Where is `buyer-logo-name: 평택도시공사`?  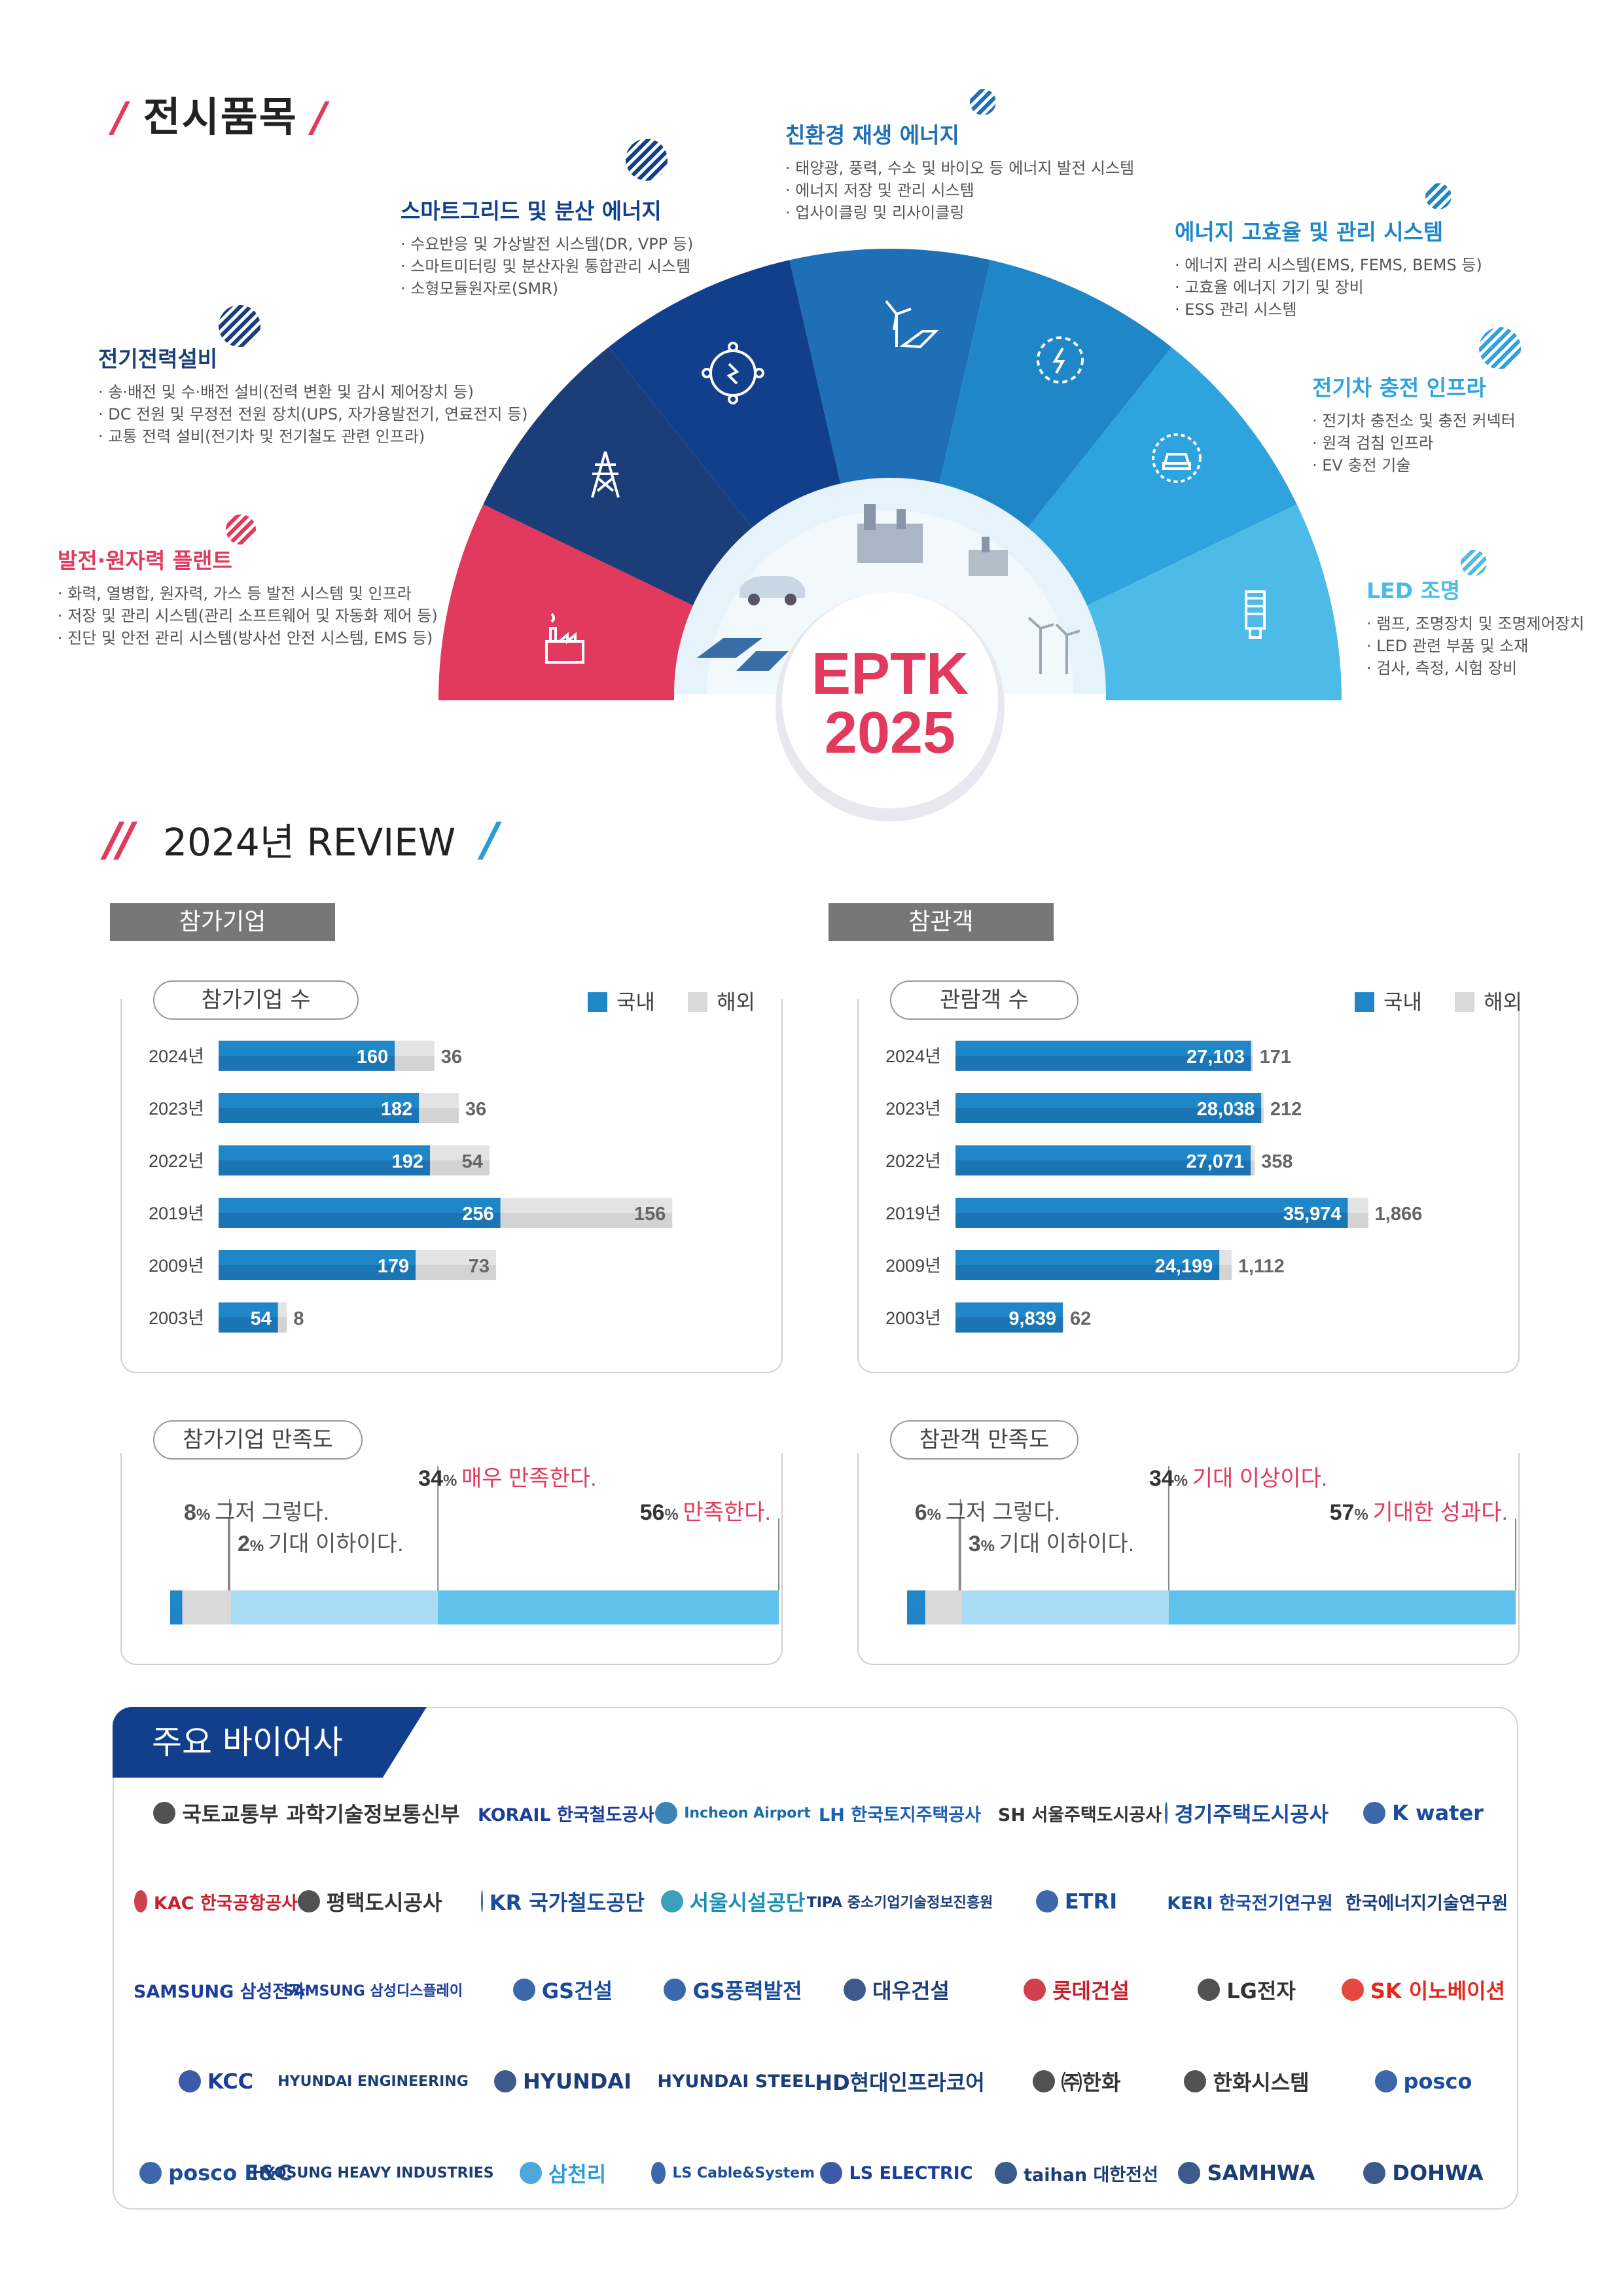
buyer-logo-name: 평택도시공사 is located at coordinates (384, 1902).